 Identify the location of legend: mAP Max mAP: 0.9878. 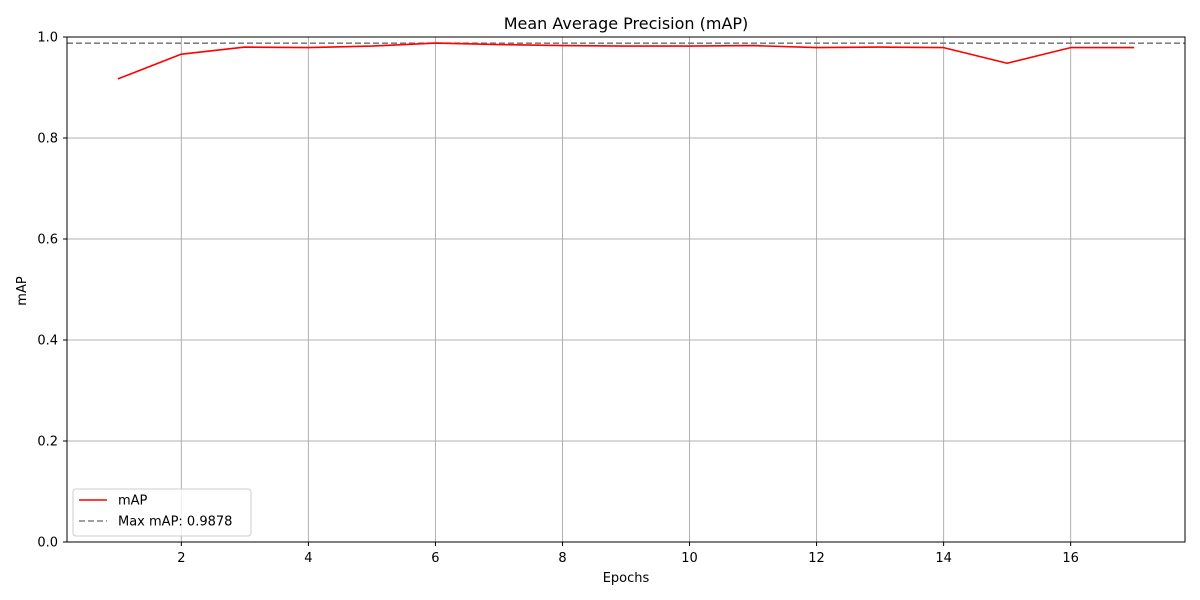
(162, 512).